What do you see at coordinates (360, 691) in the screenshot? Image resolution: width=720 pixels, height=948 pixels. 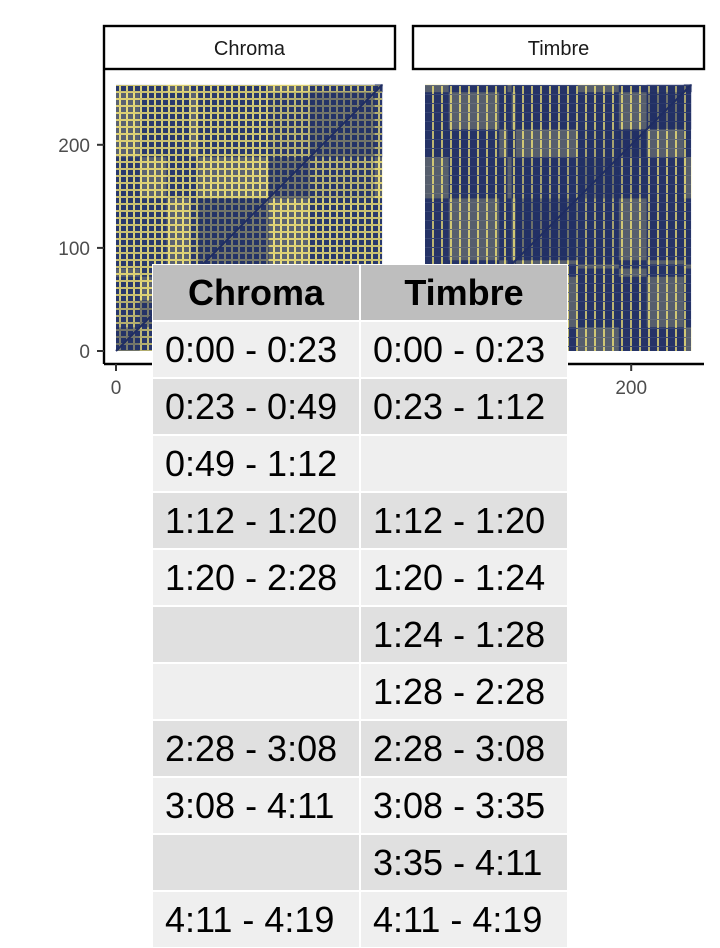 I see `table-row: 1:28 - 2:28` at bounding box center [360, 691].